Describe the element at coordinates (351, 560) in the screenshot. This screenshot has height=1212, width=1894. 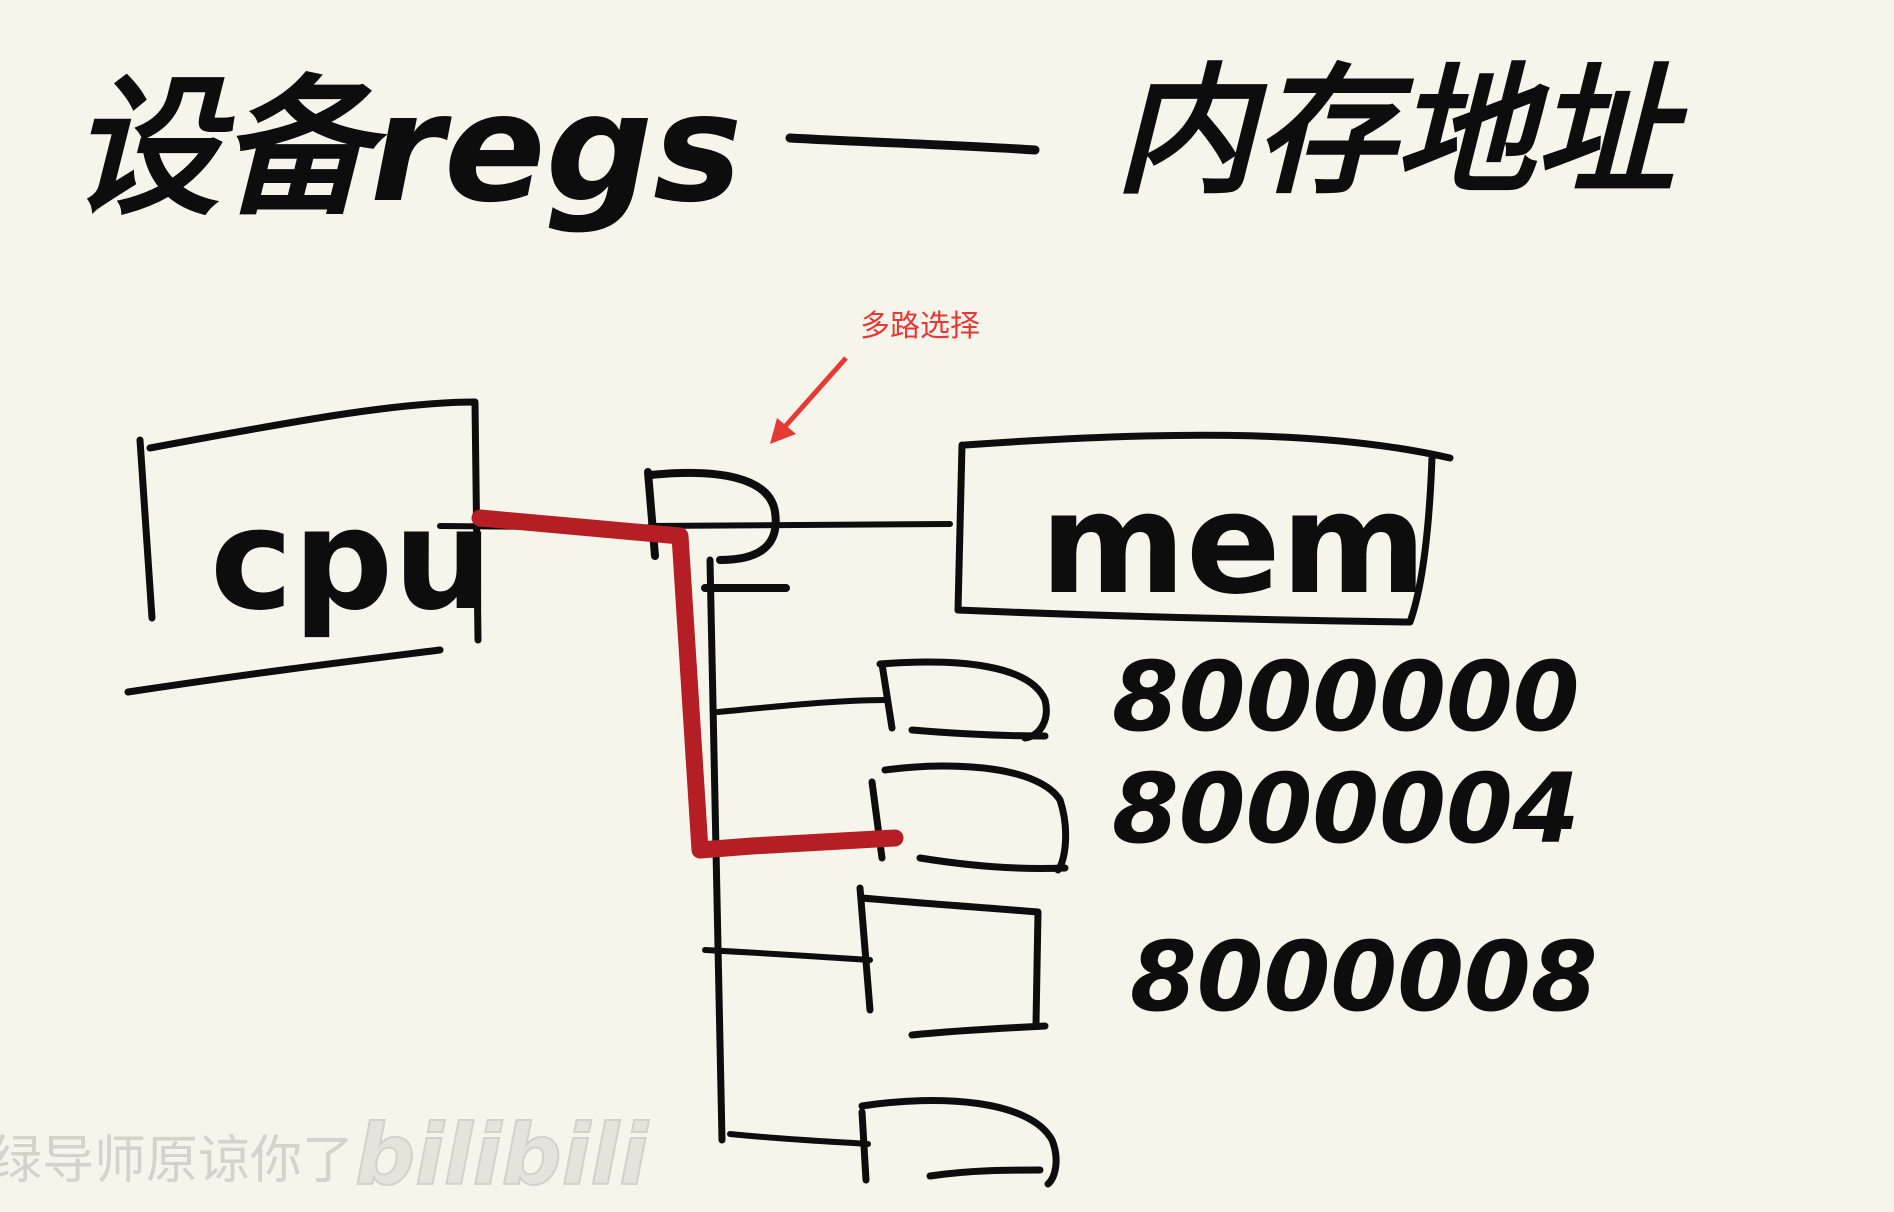
I see `cpu-label: cpu` at that location.